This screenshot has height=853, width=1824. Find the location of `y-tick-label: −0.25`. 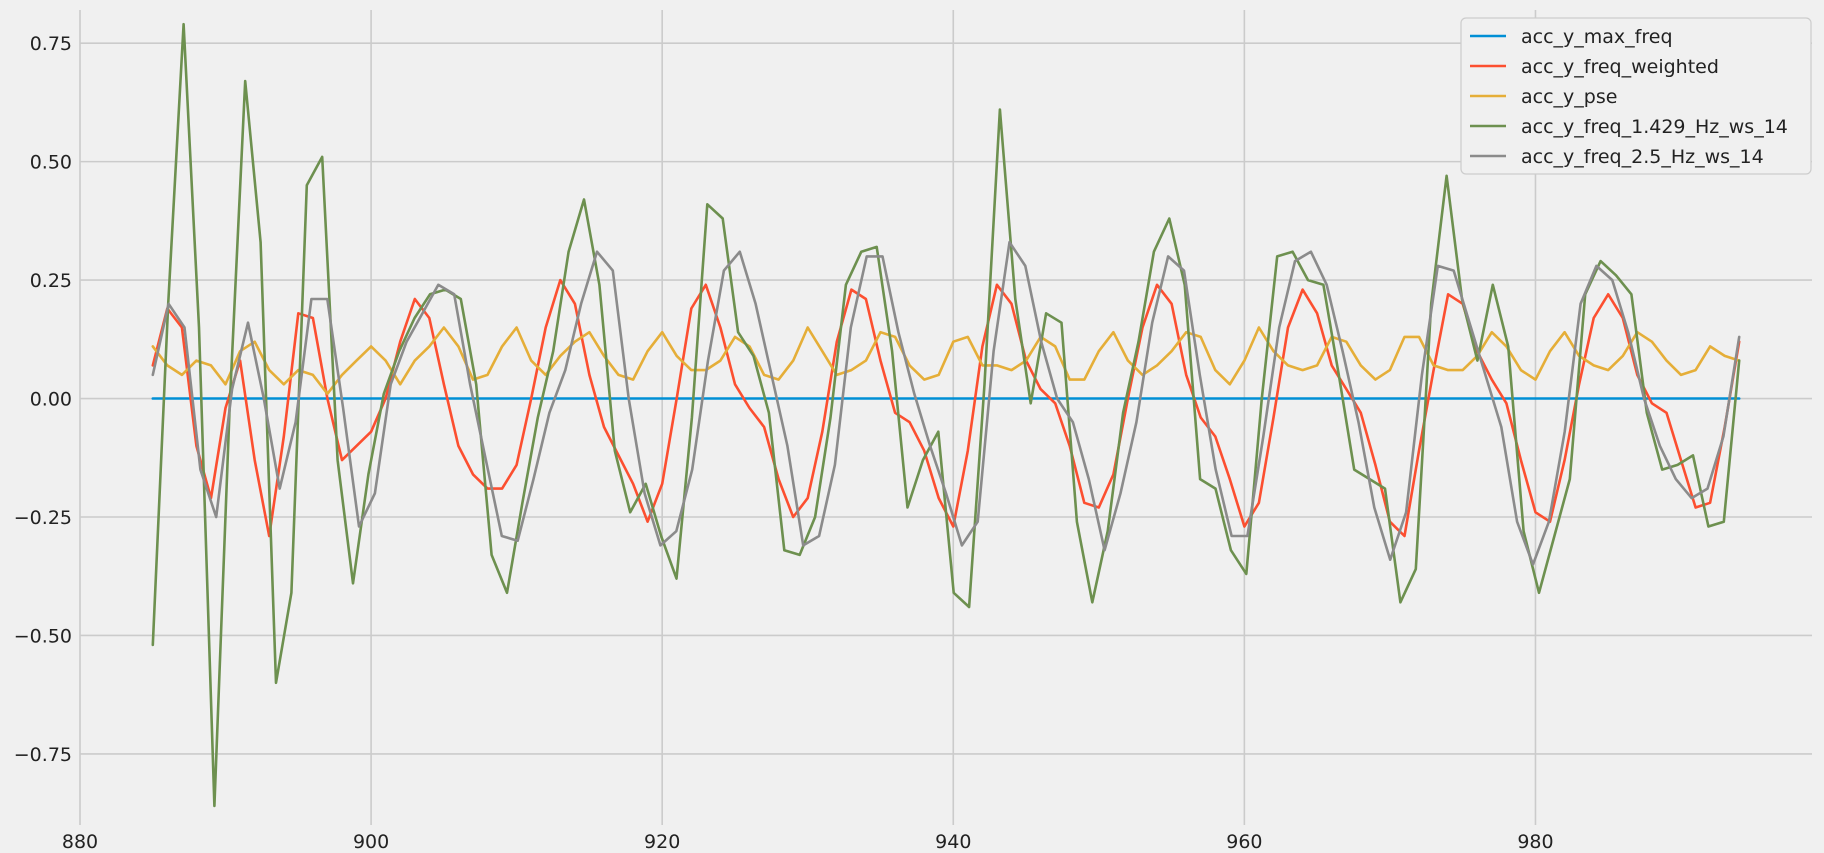

y-tick-label: −0.25 is located at coordinates (43, 518).